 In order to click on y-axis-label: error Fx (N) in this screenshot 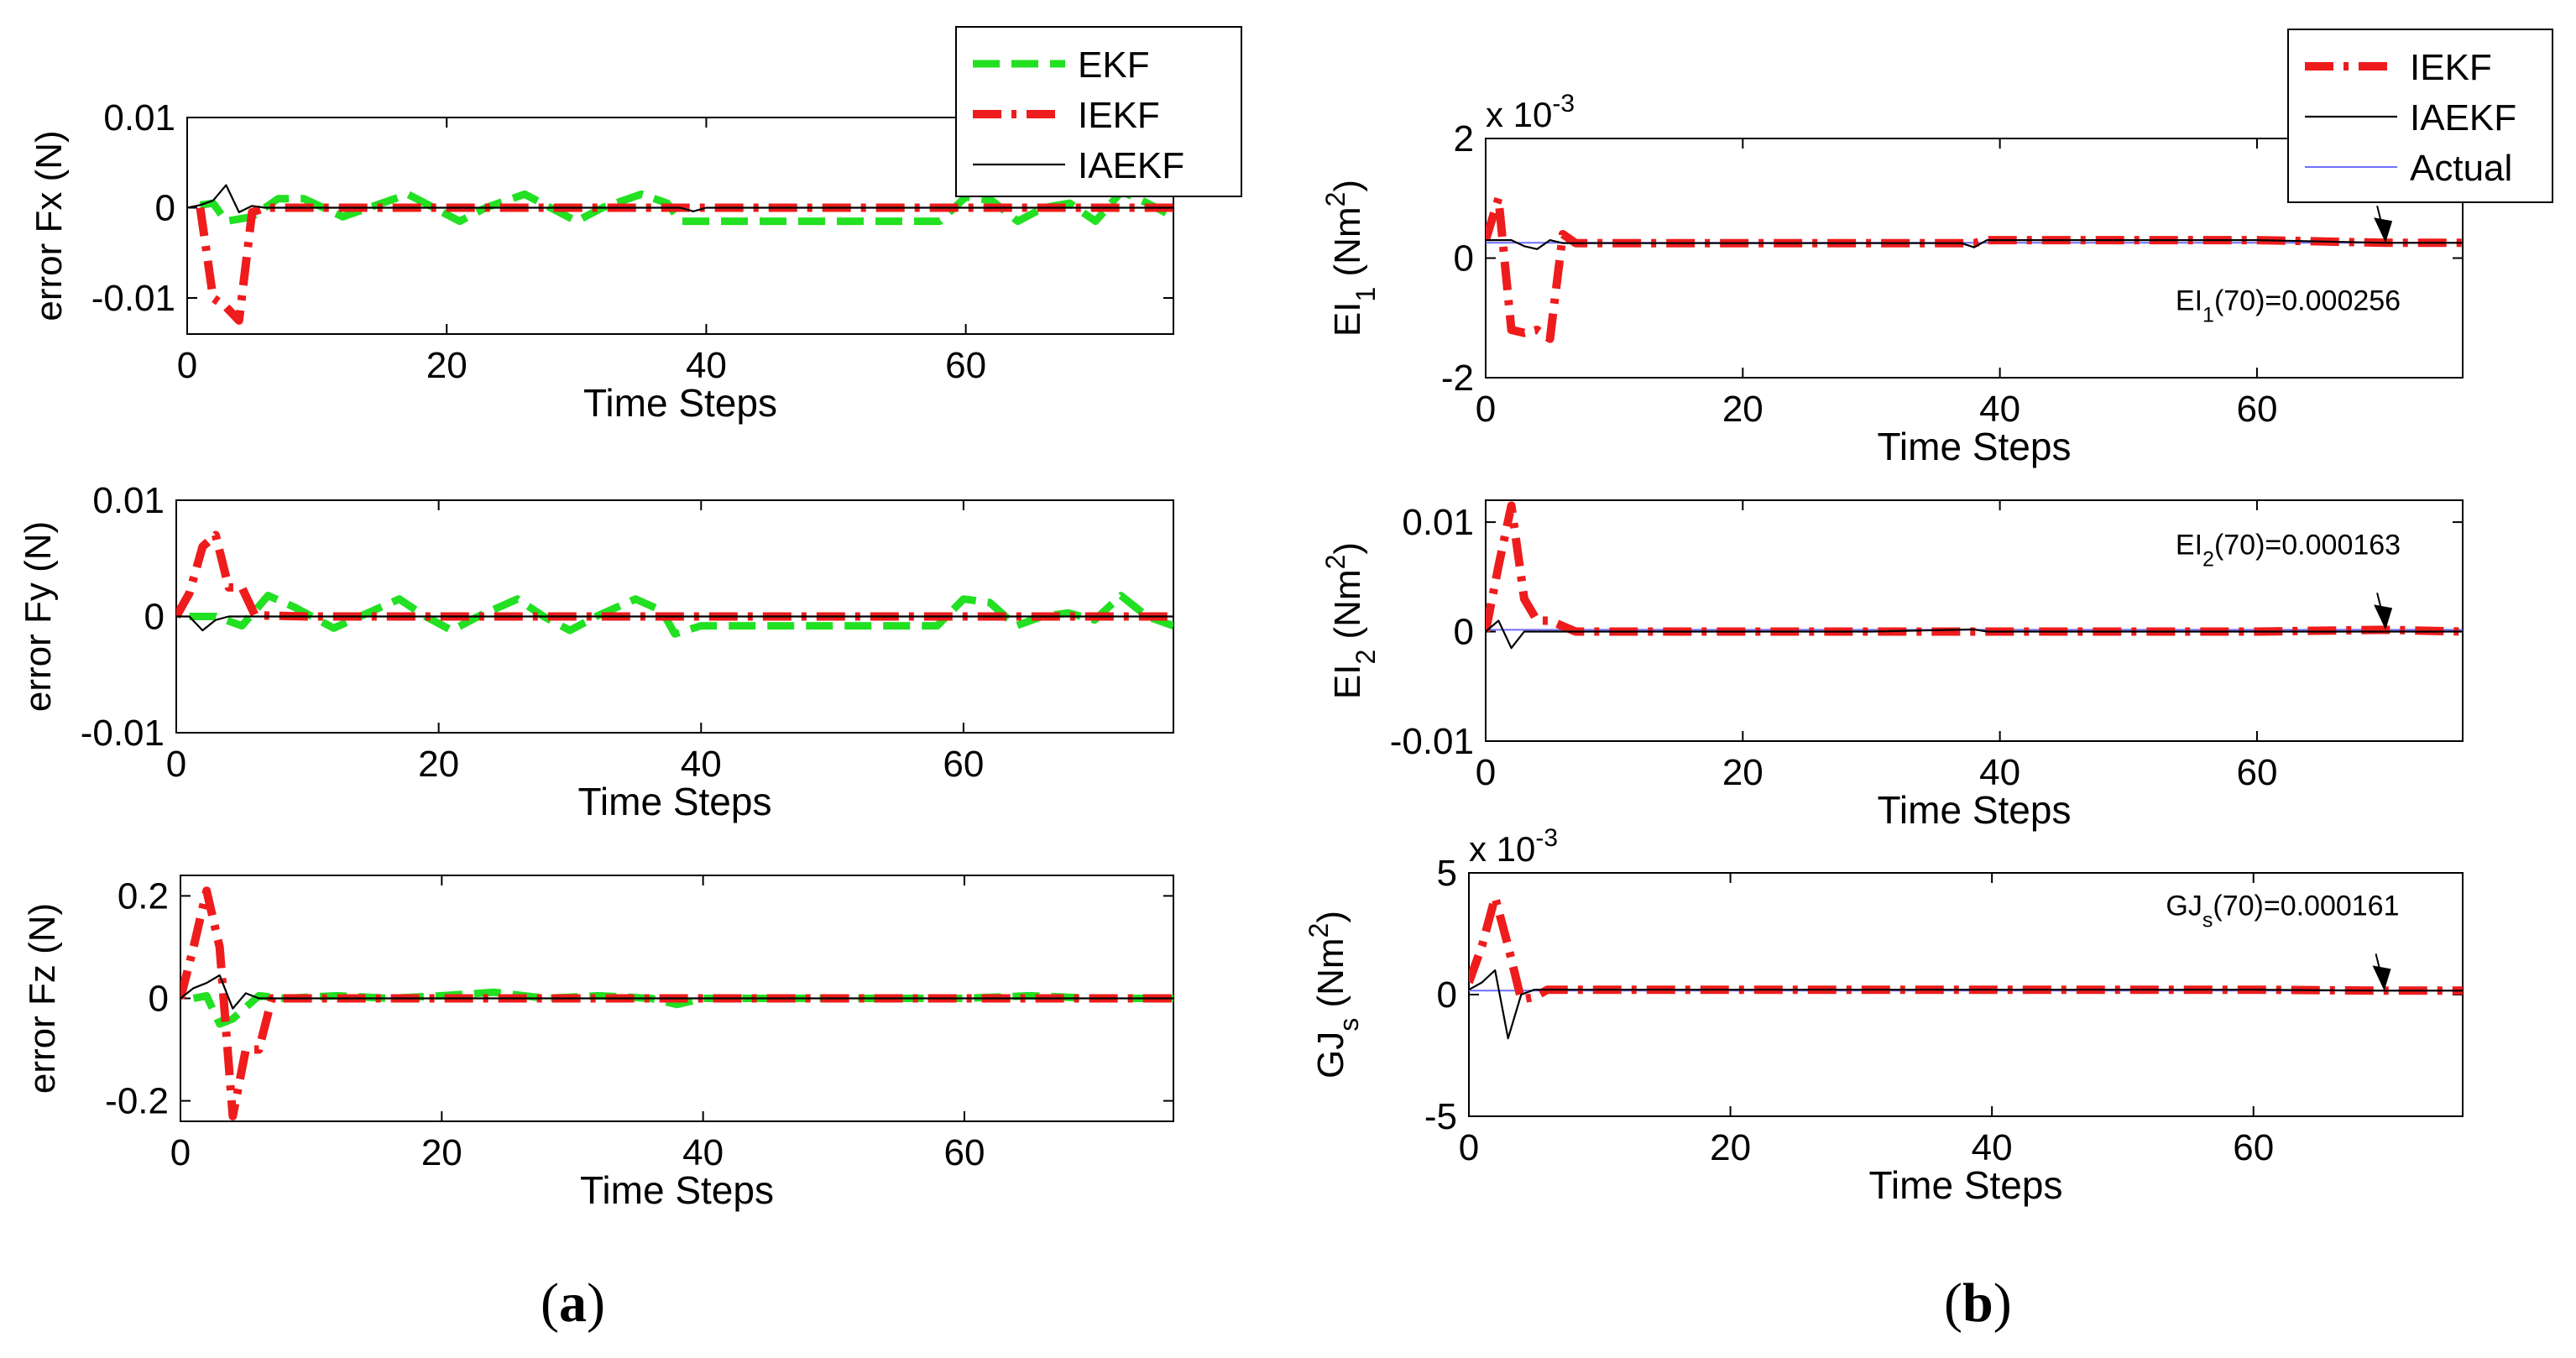, I will do `click(49, 225)`.